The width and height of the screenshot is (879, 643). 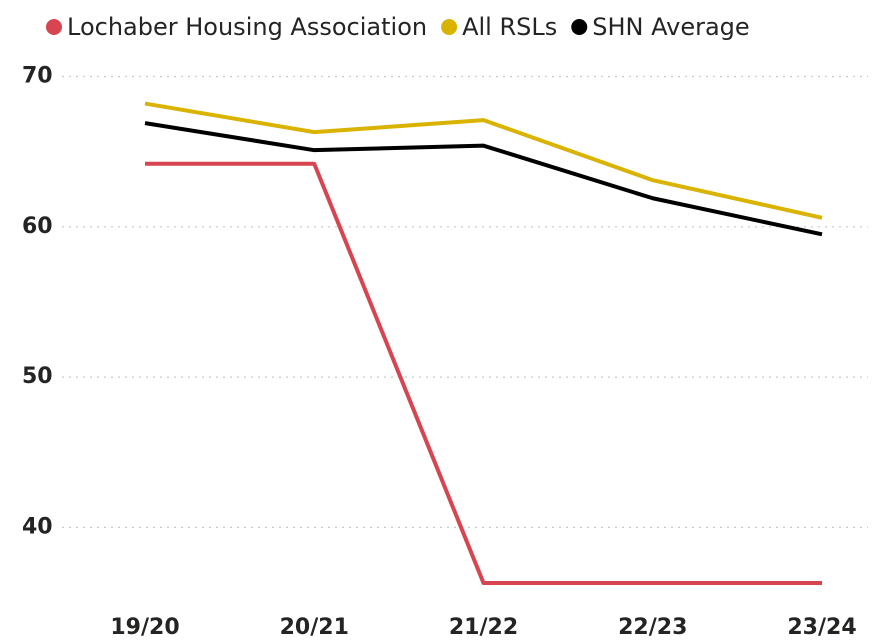 What do you see at coordinates (509, 27) in the screenshot?
I see `legend-label: All RSLs` at bounding box center [509, 27].